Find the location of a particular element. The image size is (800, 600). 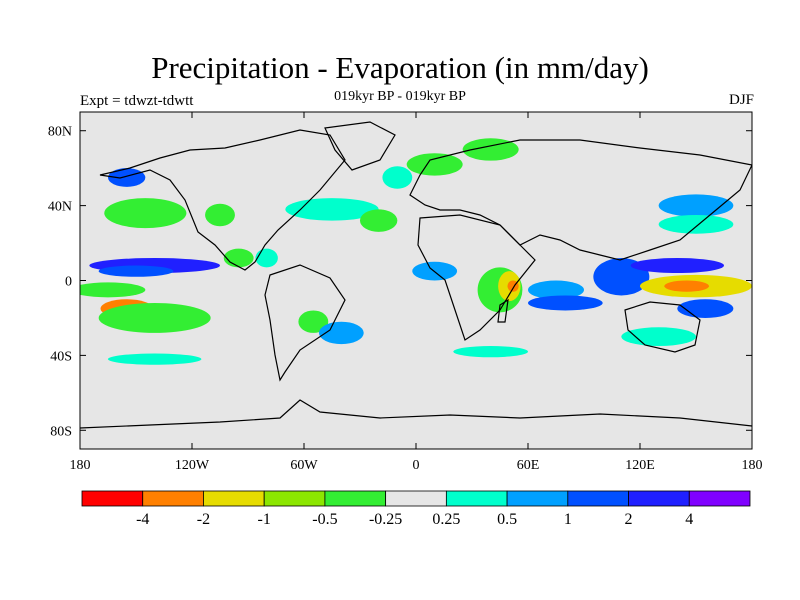

y-tick-label: 80N is located at coordinates (60, 132).